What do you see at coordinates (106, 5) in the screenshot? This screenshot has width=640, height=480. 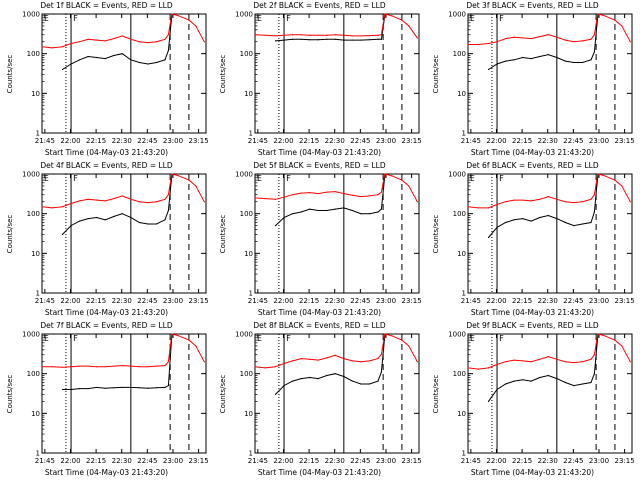 I see `panel-title: Det 1f BLACK = Events, RED = LLD` at bounding box center [106, 5].